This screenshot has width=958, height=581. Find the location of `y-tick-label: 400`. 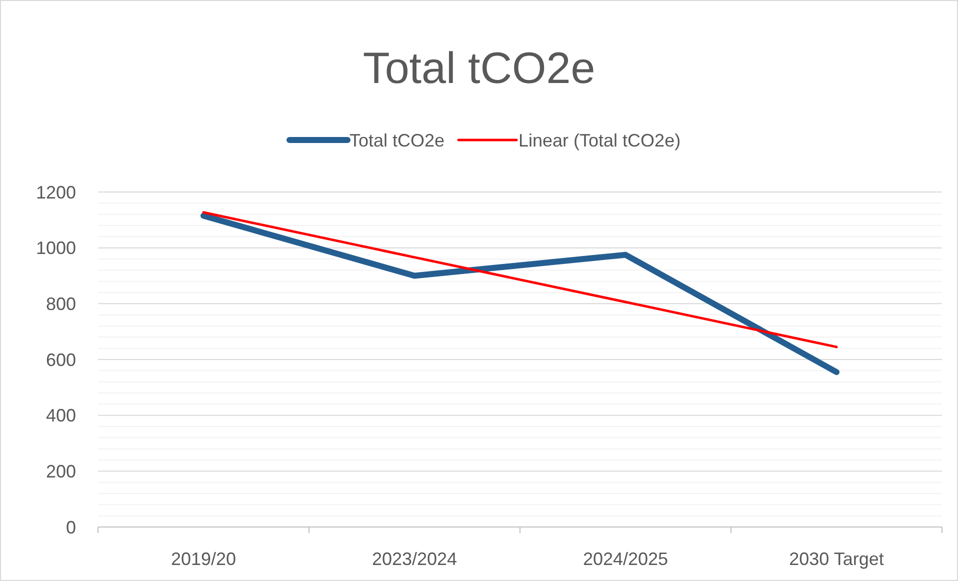

y-tick-label: 400 is located at coordinates (61, 416).